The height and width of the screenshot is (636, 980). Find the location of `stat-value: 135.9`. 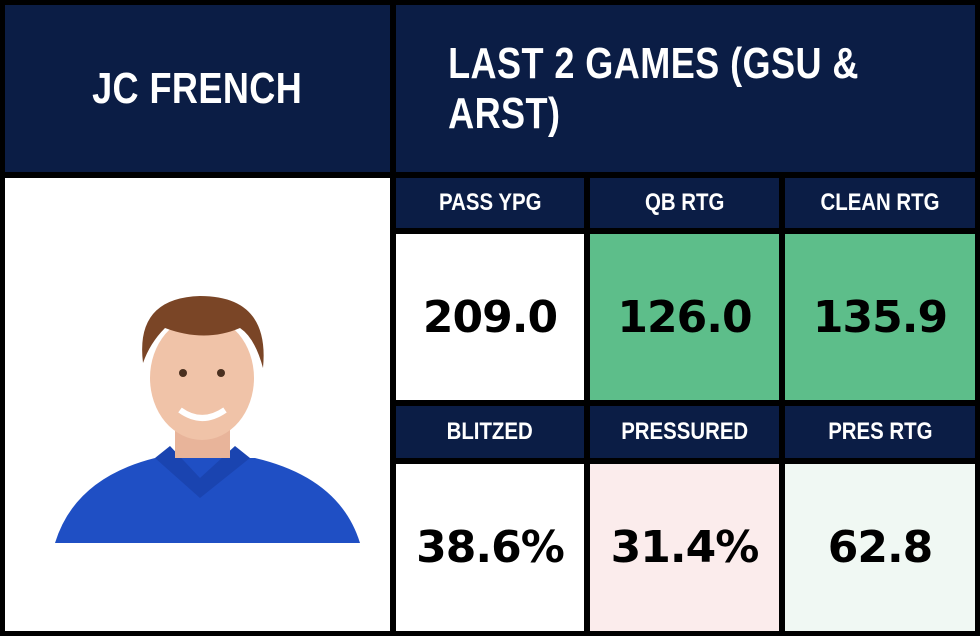

stat-value: 135.9 is located at coordinates (880, 317).